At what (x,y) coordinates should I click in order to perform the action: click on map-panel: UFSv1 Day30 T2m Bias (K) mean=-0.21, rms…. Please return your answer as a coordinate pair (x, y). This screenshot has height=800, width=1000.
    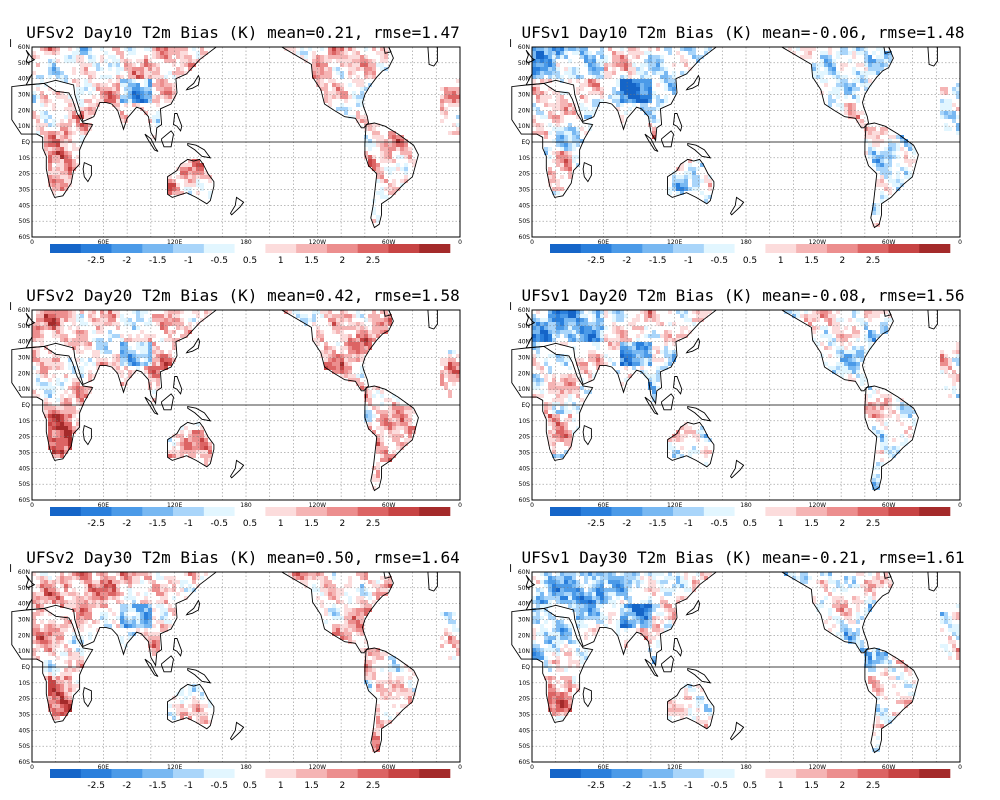
    Looking at the image, I should click on (743, 672).